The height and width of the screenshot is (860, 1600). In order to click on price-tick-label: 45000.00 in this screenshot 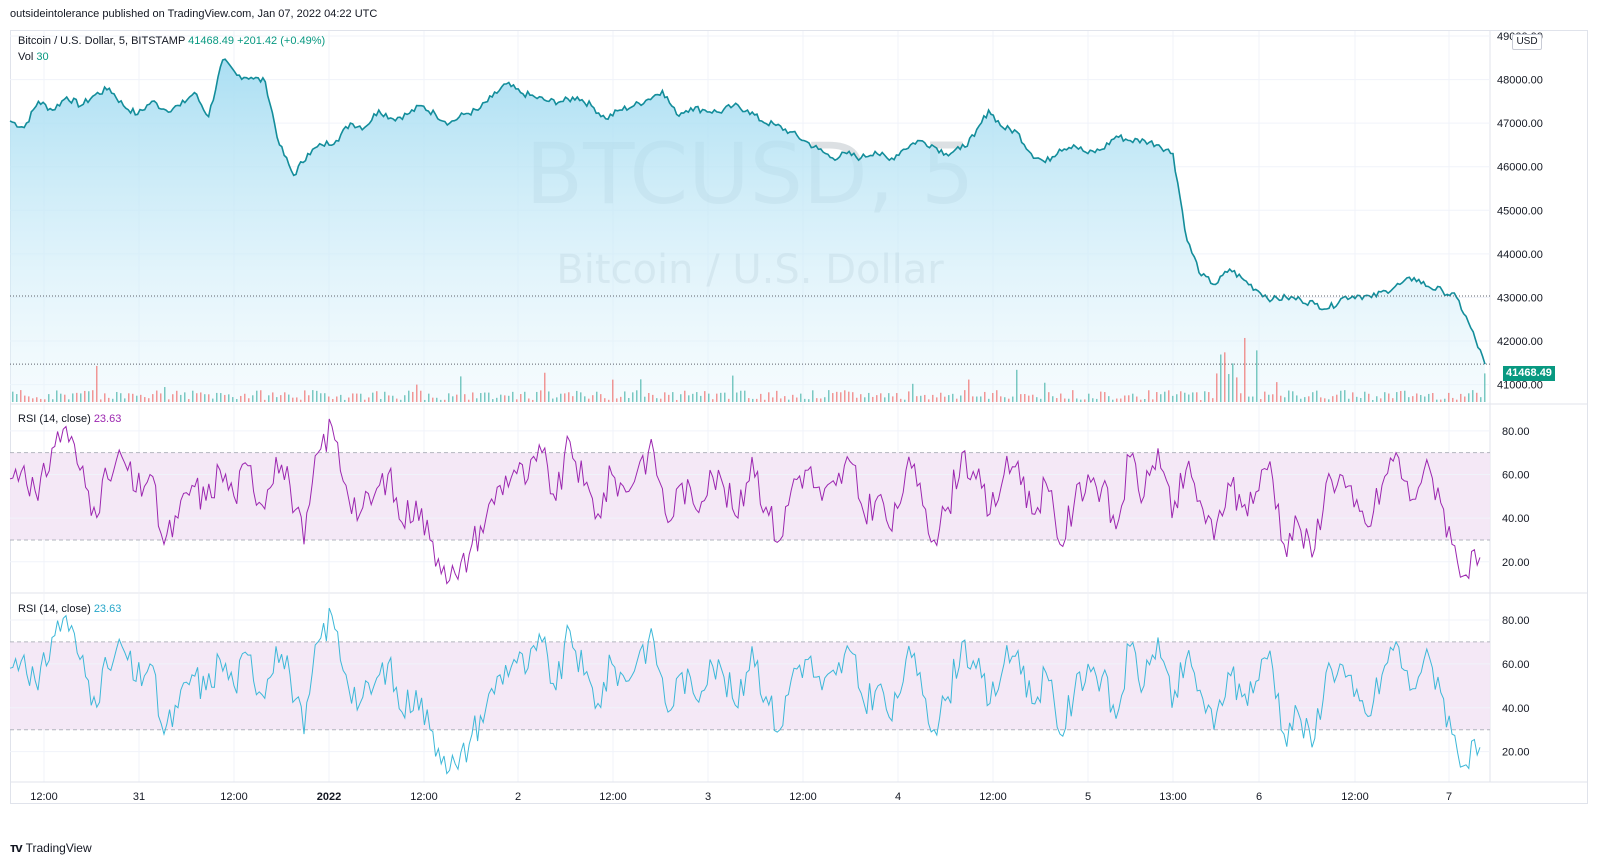, I will do `click(1520, 211)`.